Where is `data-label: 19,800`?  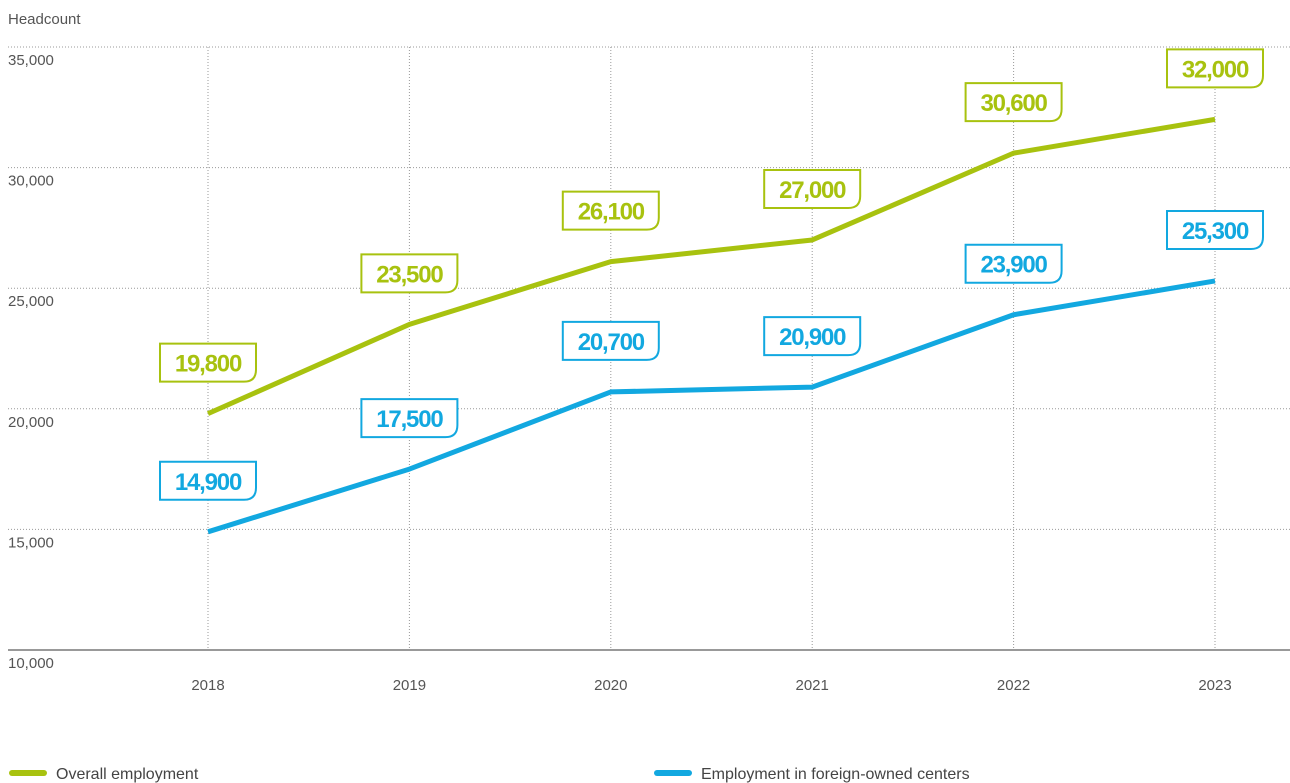 data-label: 19,800 is located at coordinates (208, 362).